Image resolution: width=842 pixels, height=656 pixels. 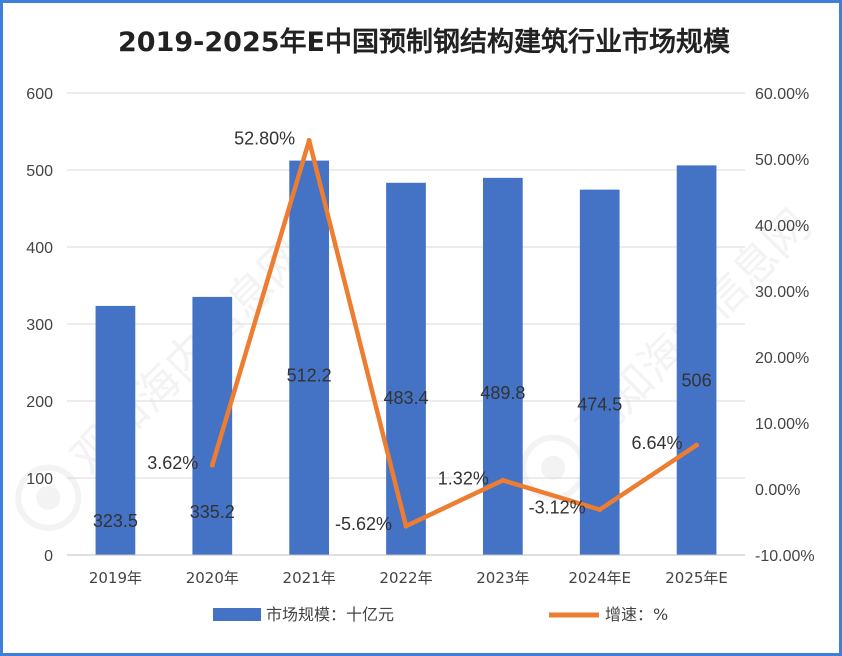 What do you see at coordinates (405, 578) in the screenshot?
I see `x-tick-label: 2022年` at bounding box center [405, 578].